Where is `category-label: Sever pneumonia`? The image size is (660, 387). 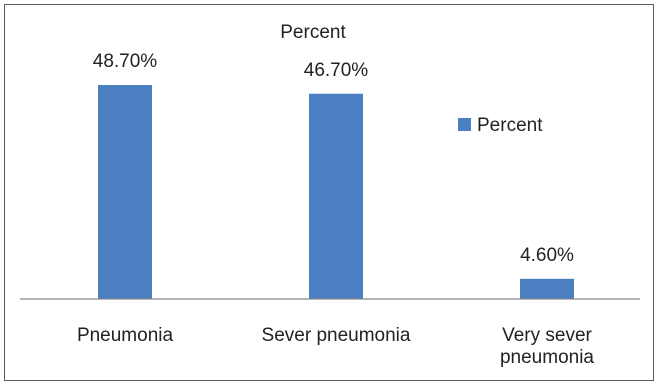 category-label: Sever pneumonia is located at coordinates (336, 335).